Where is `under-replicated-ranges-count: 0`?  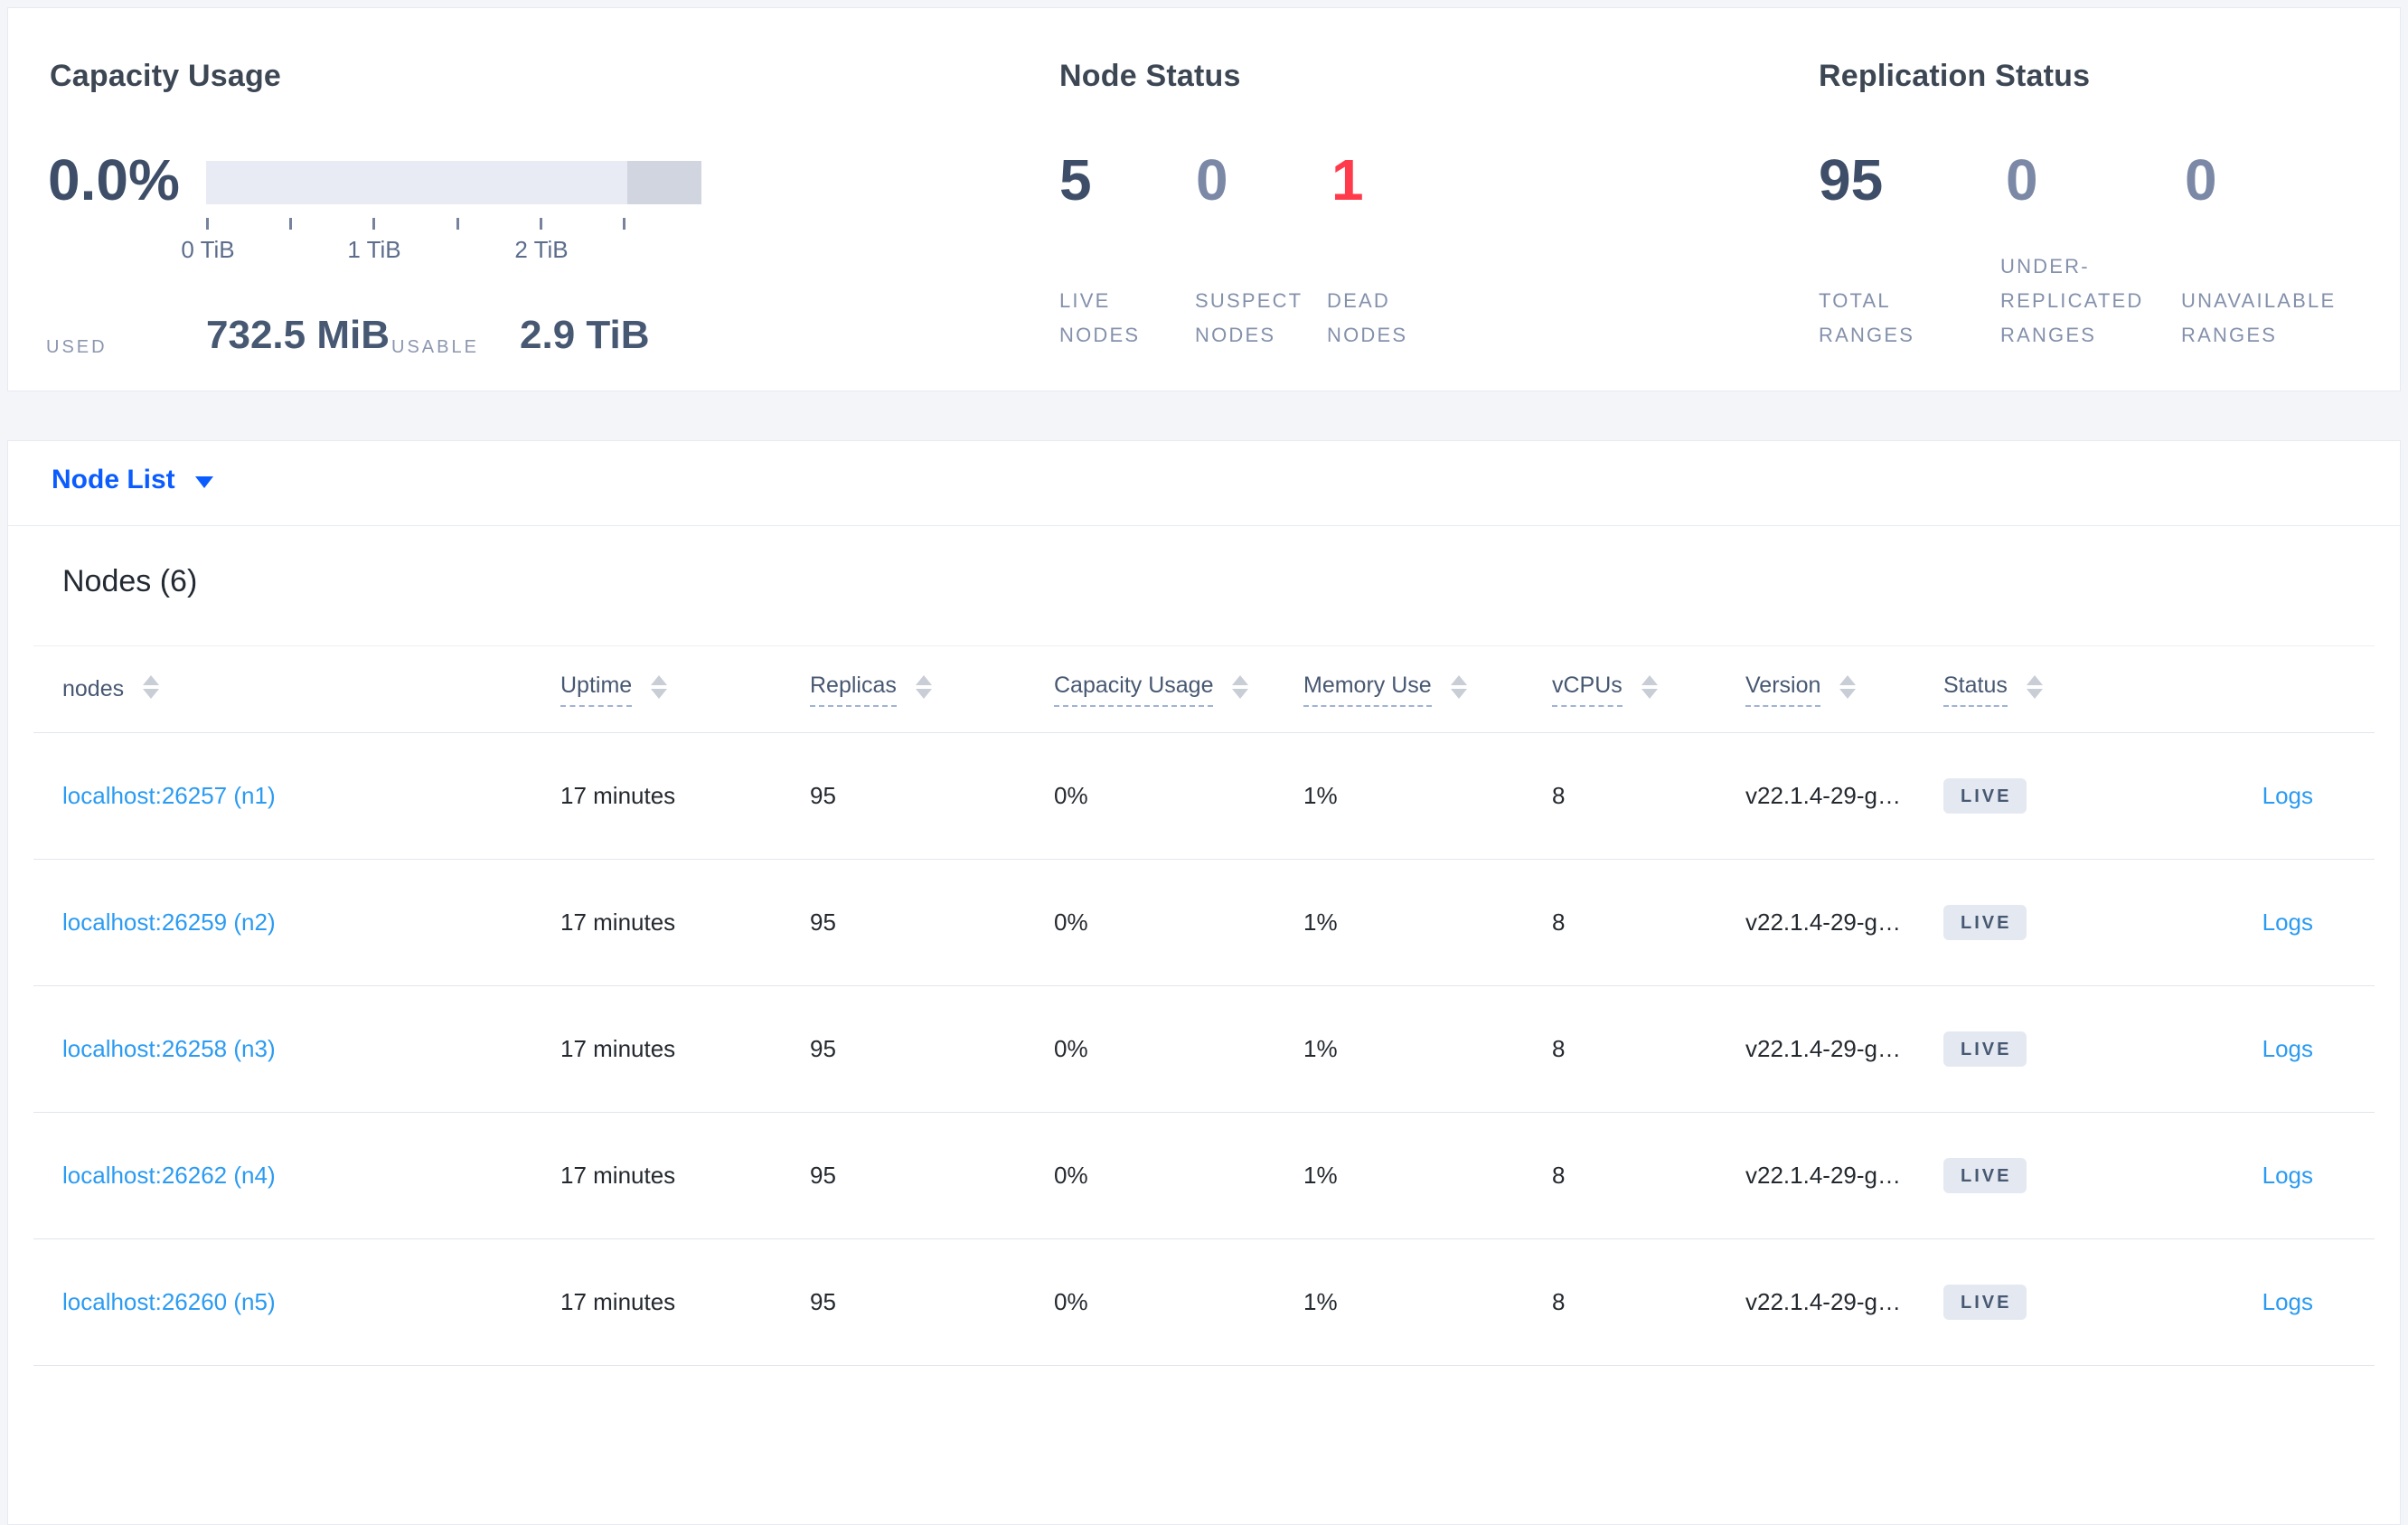
under-replicated-ranges-count: 0 is located at coordinates (2022, 179).